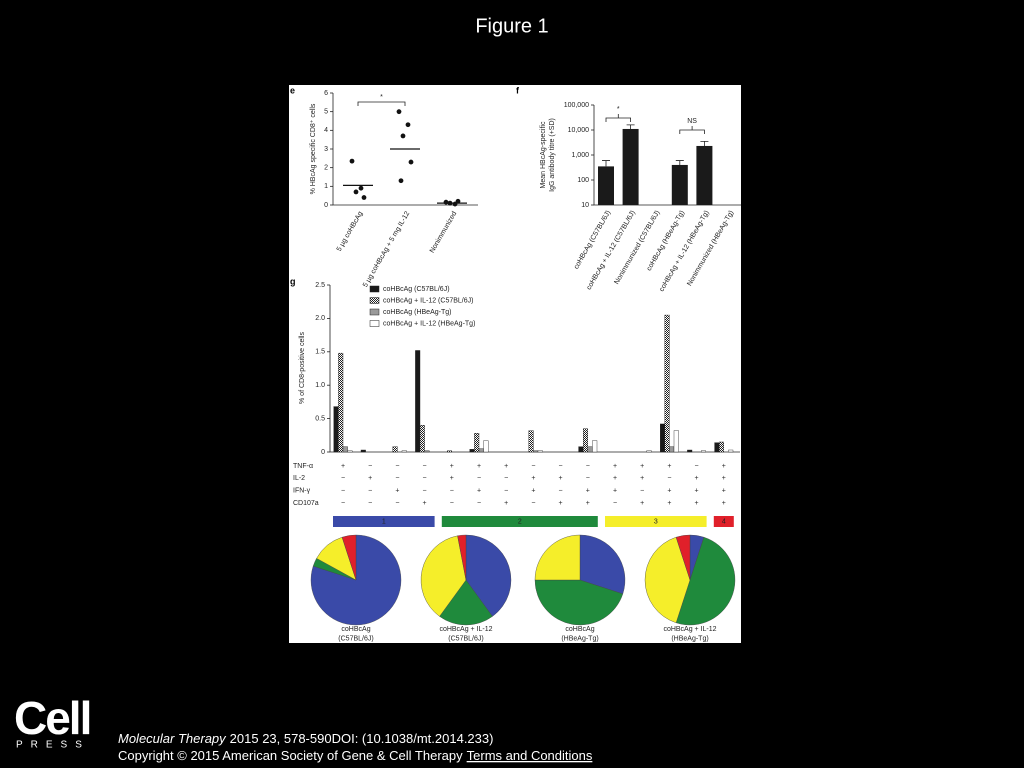 This screenshot has height=768, width=1024. Describe the element at coordinates (552, 155) in the screenshot. I see `y-axis-label: IgG antibody titre (+SD)` at that location.